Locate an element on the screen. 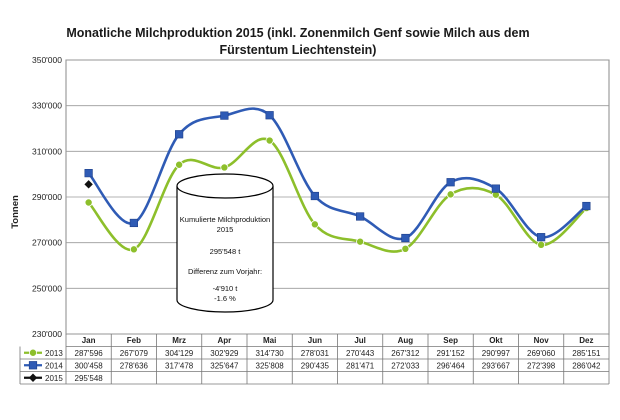  x-tick-label: Nov is located at coordinates (542, 340).